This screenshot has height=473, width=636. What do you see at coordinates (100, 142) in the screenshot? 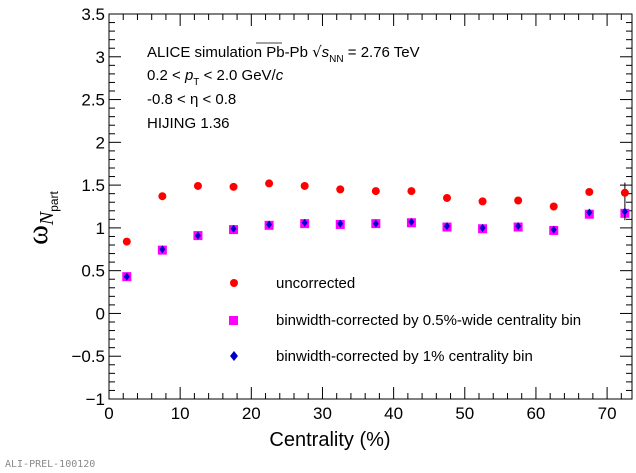
I see `y-tick-label: 2` at bounding box center [100, 142].